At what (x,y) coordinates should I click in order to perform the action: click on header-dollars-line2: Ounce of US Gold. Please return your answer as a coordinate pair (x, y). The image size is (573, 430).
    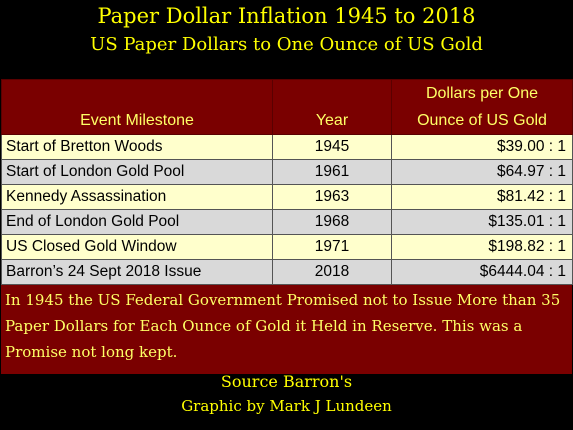
    Looking at the image, I should click on (482, 120).